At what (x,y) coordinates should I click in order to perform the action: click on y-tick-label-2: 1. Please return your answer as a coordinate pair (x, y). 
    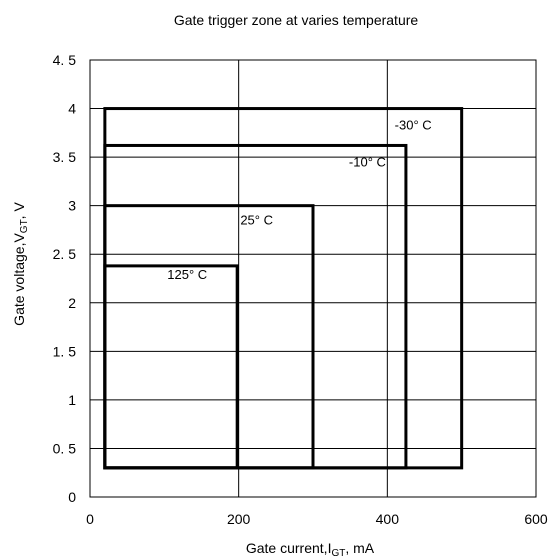
    Looking at the image, I should click on (72, 400).